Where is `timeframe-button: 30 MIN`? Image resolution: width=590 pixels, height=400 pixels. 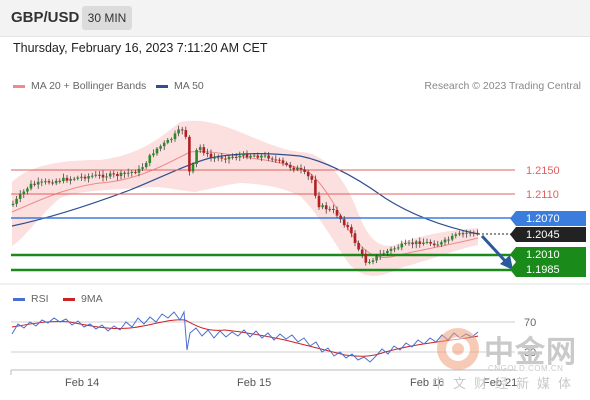 timeframe-button: 30 MIN is located at coordinates (107, 18).